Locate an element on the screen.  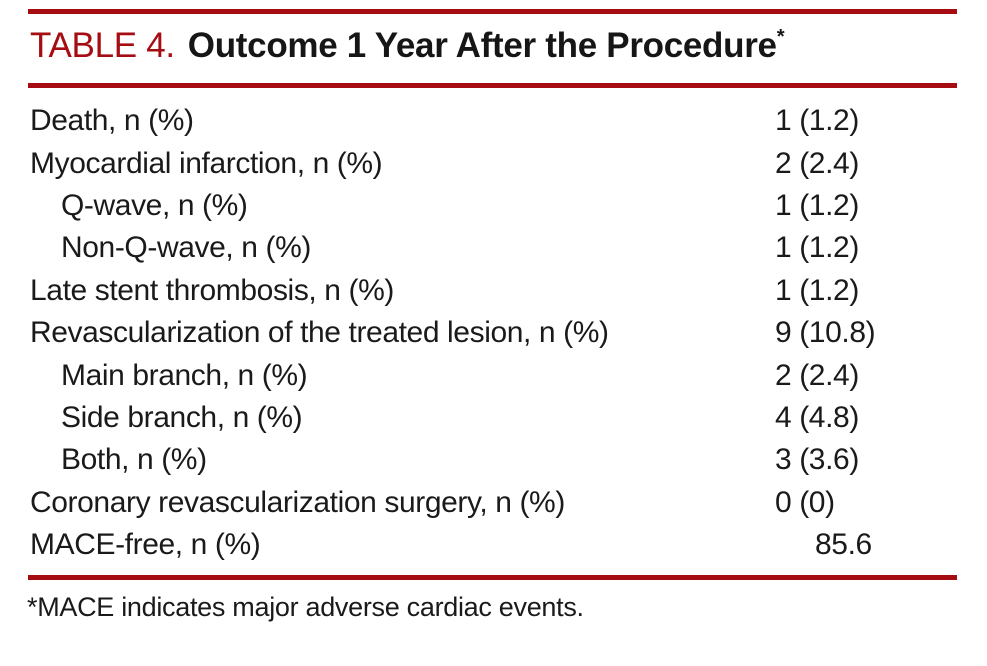
bottom-rule is located at coordinates (492, 577).